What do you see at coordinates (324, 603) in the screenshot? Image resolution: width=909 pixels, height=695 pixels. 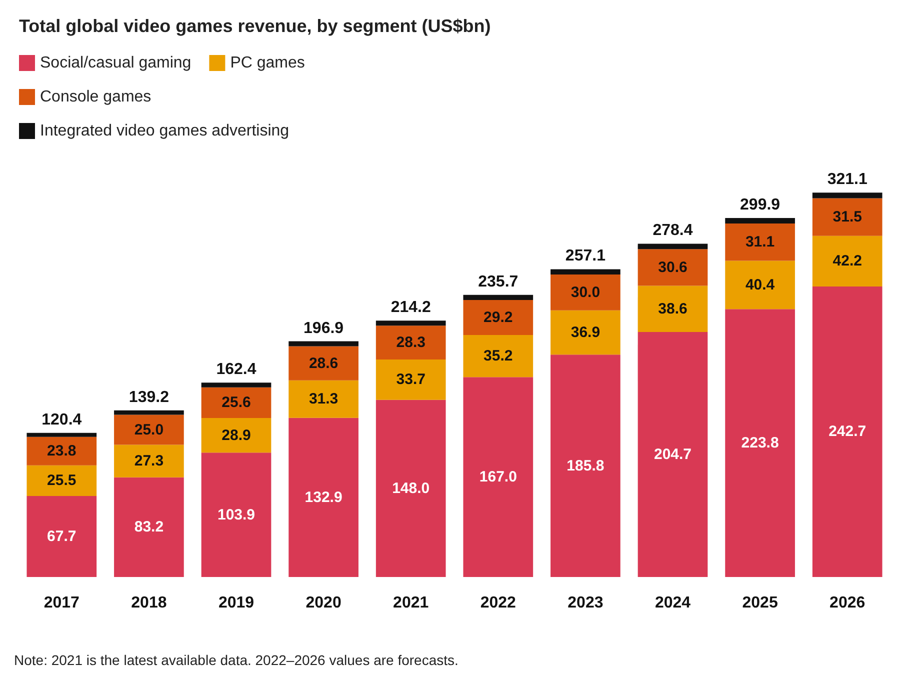 I see `x-tick-label: 2020` at bounding box center [324, 603].